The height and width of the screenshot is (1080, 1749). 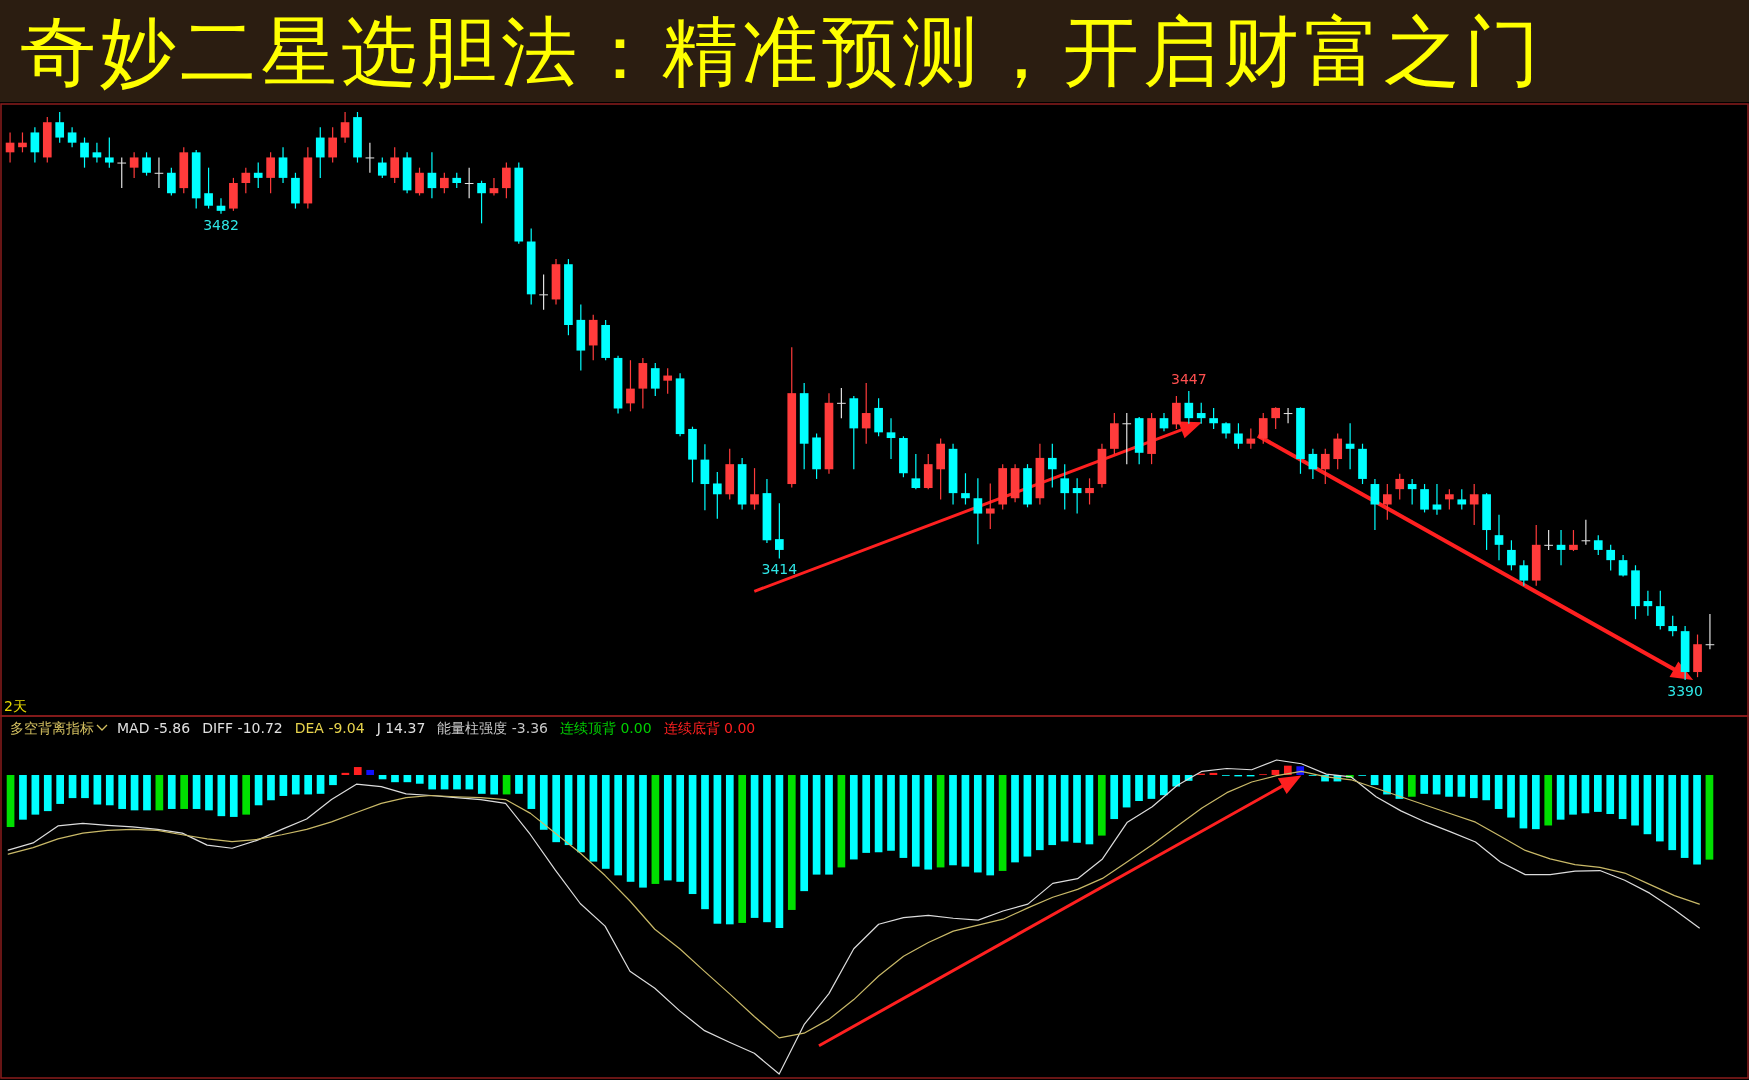 What do you see at coordinates (605, 728) in the screenshot?
I see `text: 连续顶背 0.00` at bounding box center [605, 728].